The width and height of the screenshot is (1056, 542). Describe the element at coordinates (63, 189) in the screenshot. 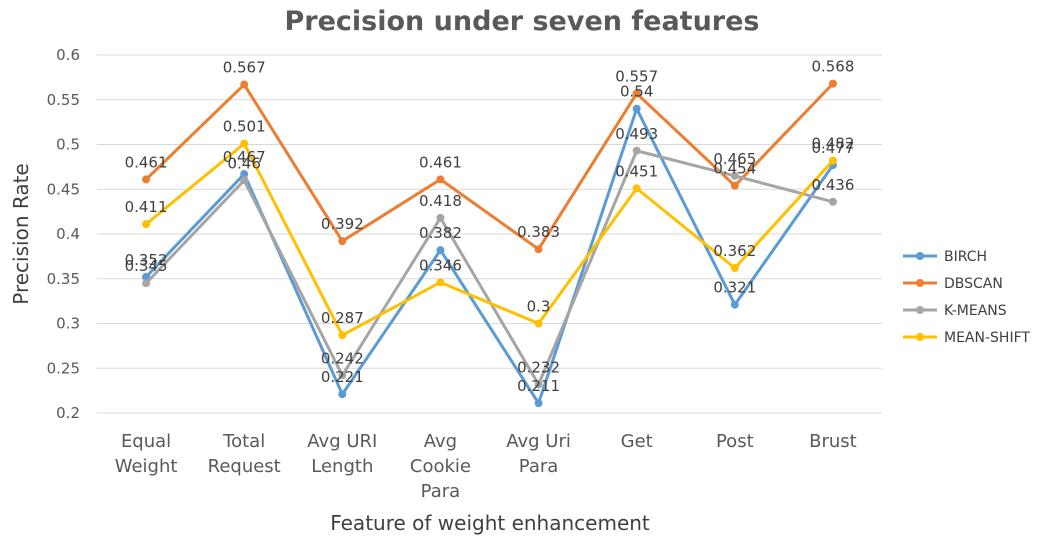

I see `y-tick-label: 0.45` at that location.